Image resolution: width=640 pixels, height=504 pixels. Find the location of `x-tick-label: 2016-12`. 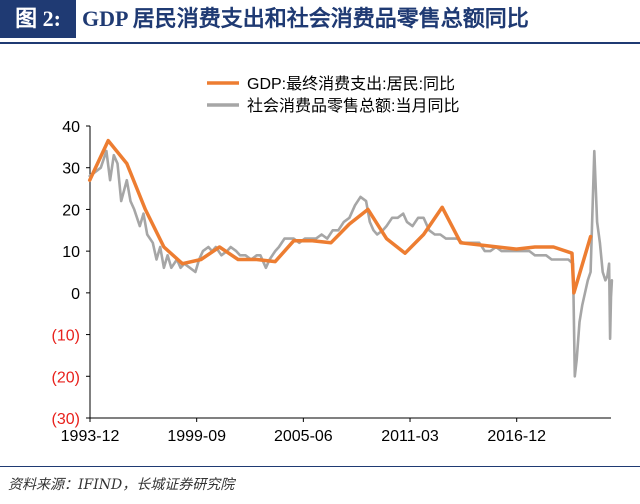

x-tick-label: 2016-12 is located at coordinates (516, 436).